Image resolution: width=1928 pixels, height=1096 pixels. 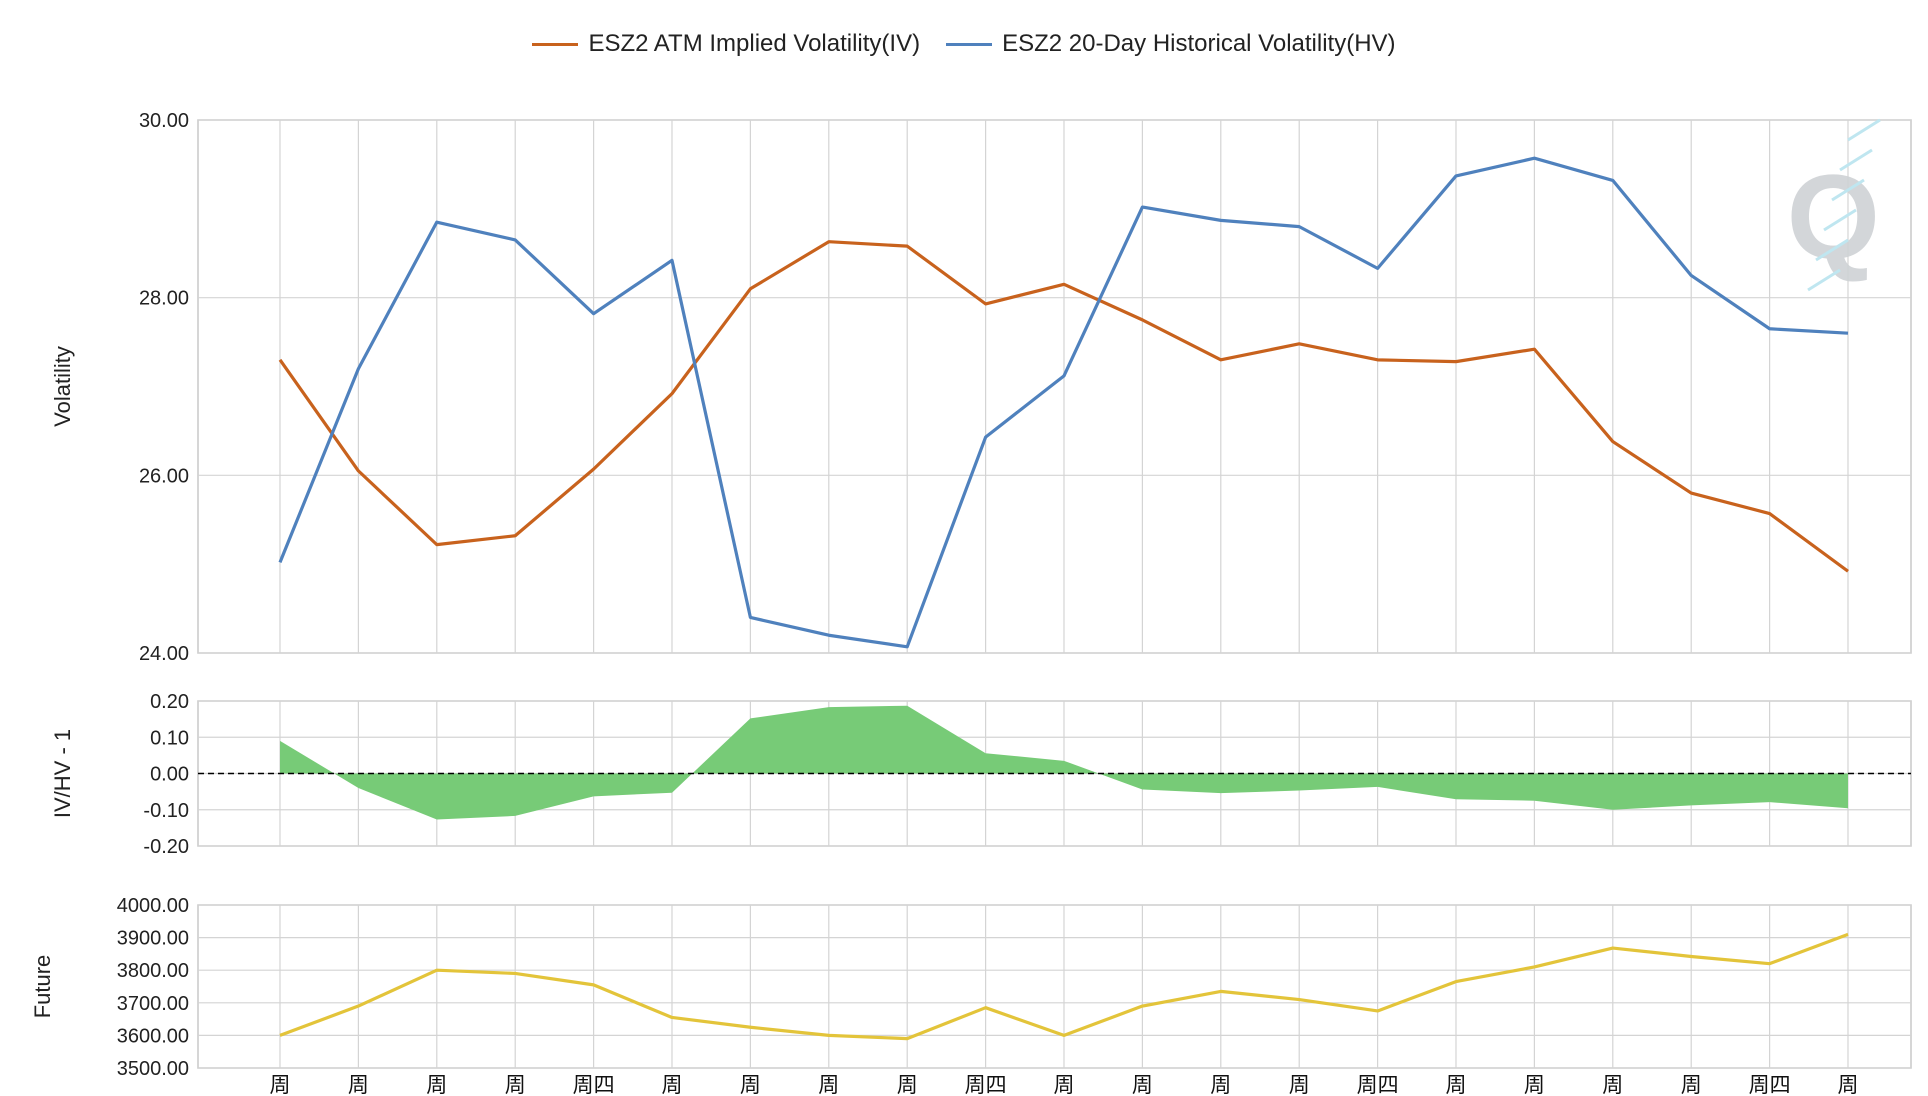 What do you see at coordinates (164, 476) in the screenshot?
I see `y-tick-label: 26.00` at bounding box center [164, 476].